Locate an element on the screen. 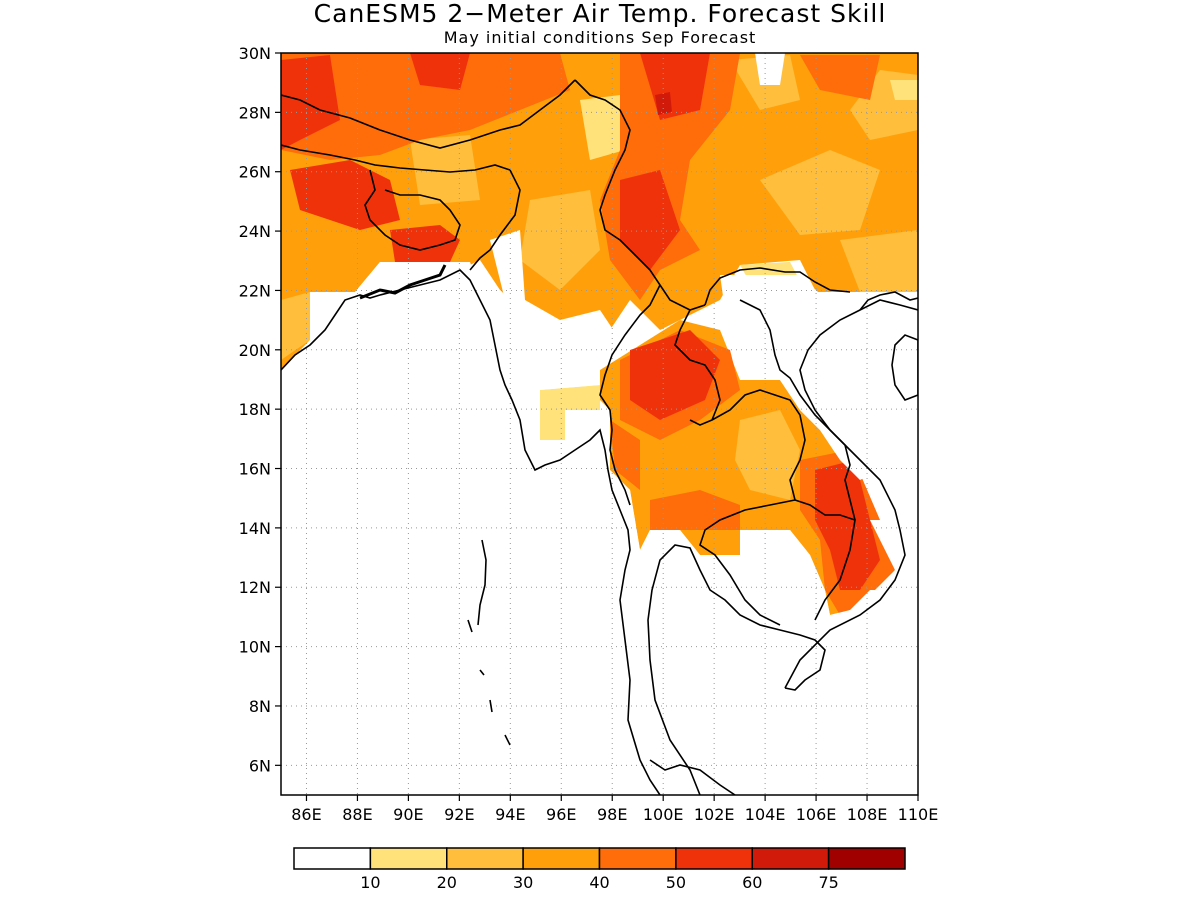 Image resolution: width=1200 pixels, height=900 pixels. skill-region-10-20-b is located at coordinates (904, 90).